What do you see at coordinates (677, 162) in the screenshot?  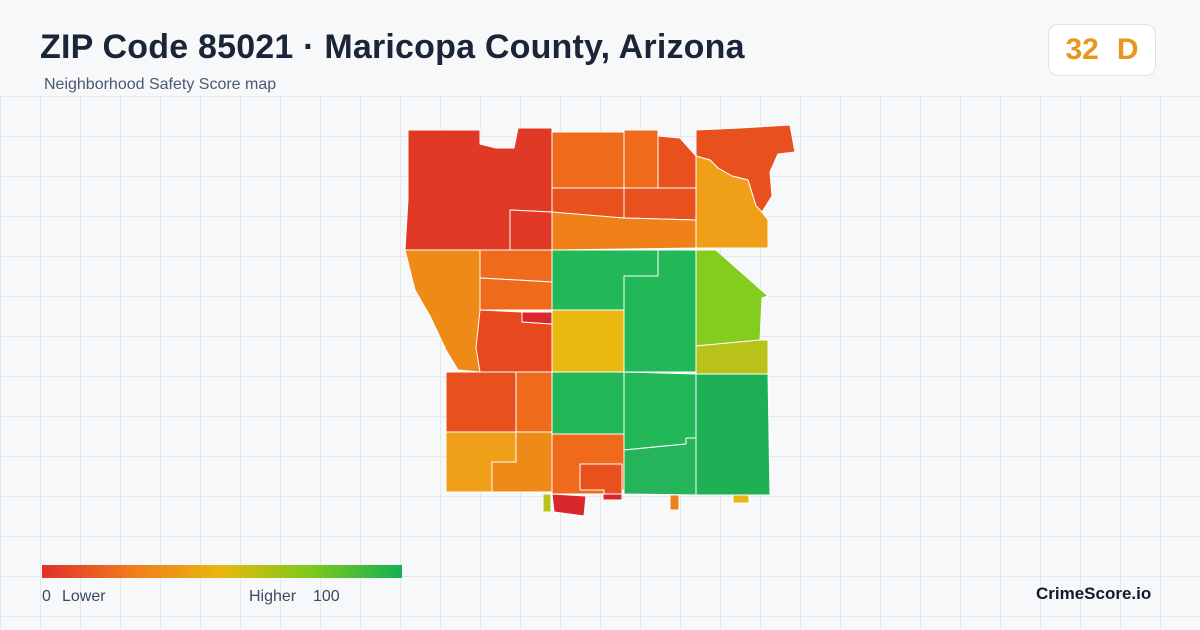 I see `region-n-center-east` at bounding box center [677, 162].